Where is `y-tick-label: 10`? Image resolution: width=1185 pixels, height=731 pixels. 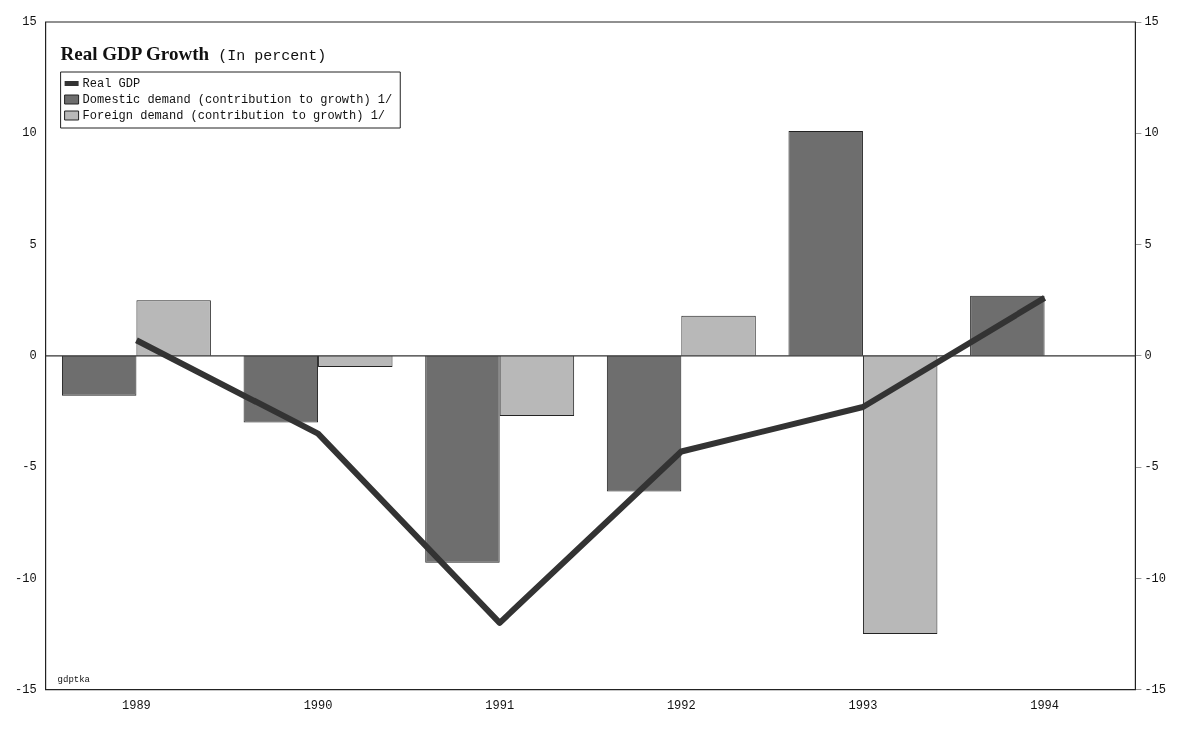
y-tick-label: 10 is located at coordinates (29, 133).